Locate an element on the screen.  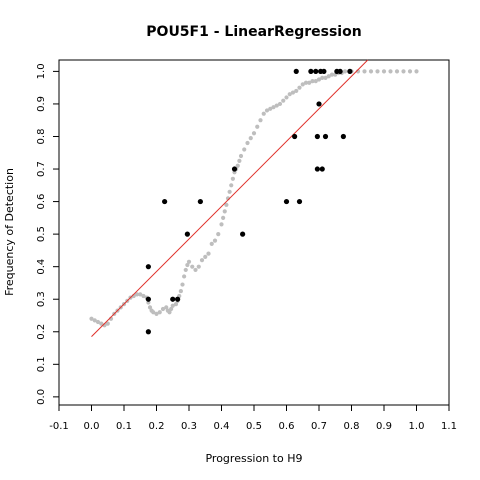
y-tick-label: 0.5 is located at coordinates (41, 234).